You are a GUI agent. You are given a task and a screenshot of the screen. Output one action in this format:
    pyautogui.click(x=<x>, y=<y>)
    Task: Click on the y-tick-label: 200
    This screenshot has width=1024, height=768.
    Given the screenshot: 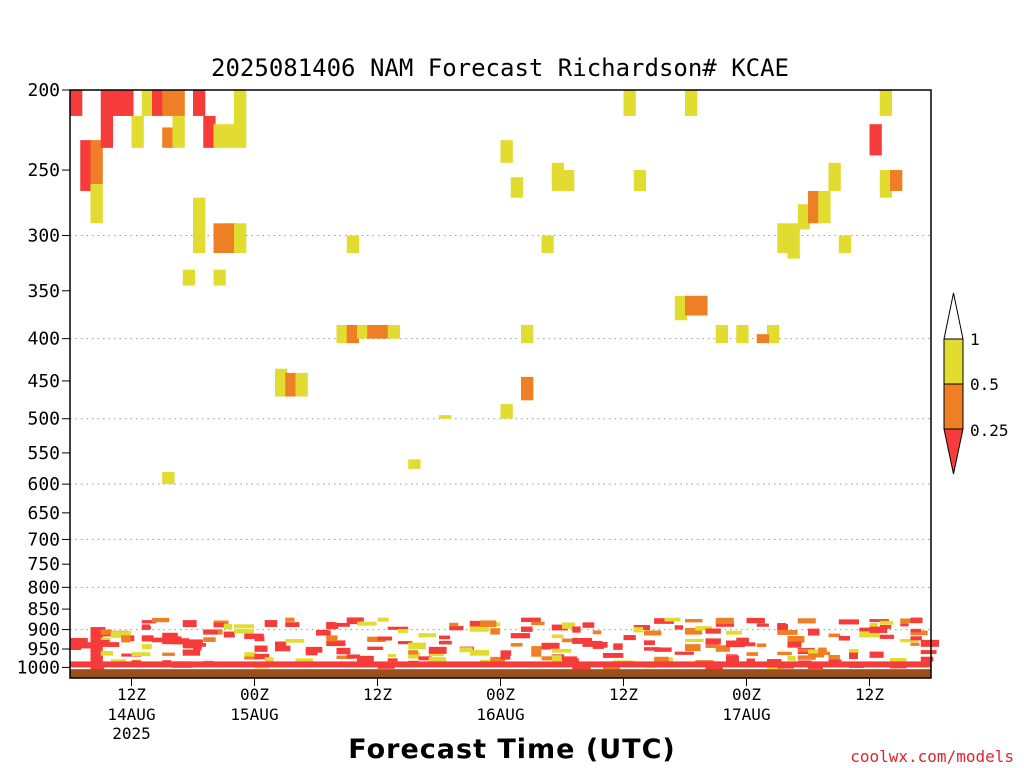 What is the action you would take?
    pyautogui.click(x=43, y=90)
    